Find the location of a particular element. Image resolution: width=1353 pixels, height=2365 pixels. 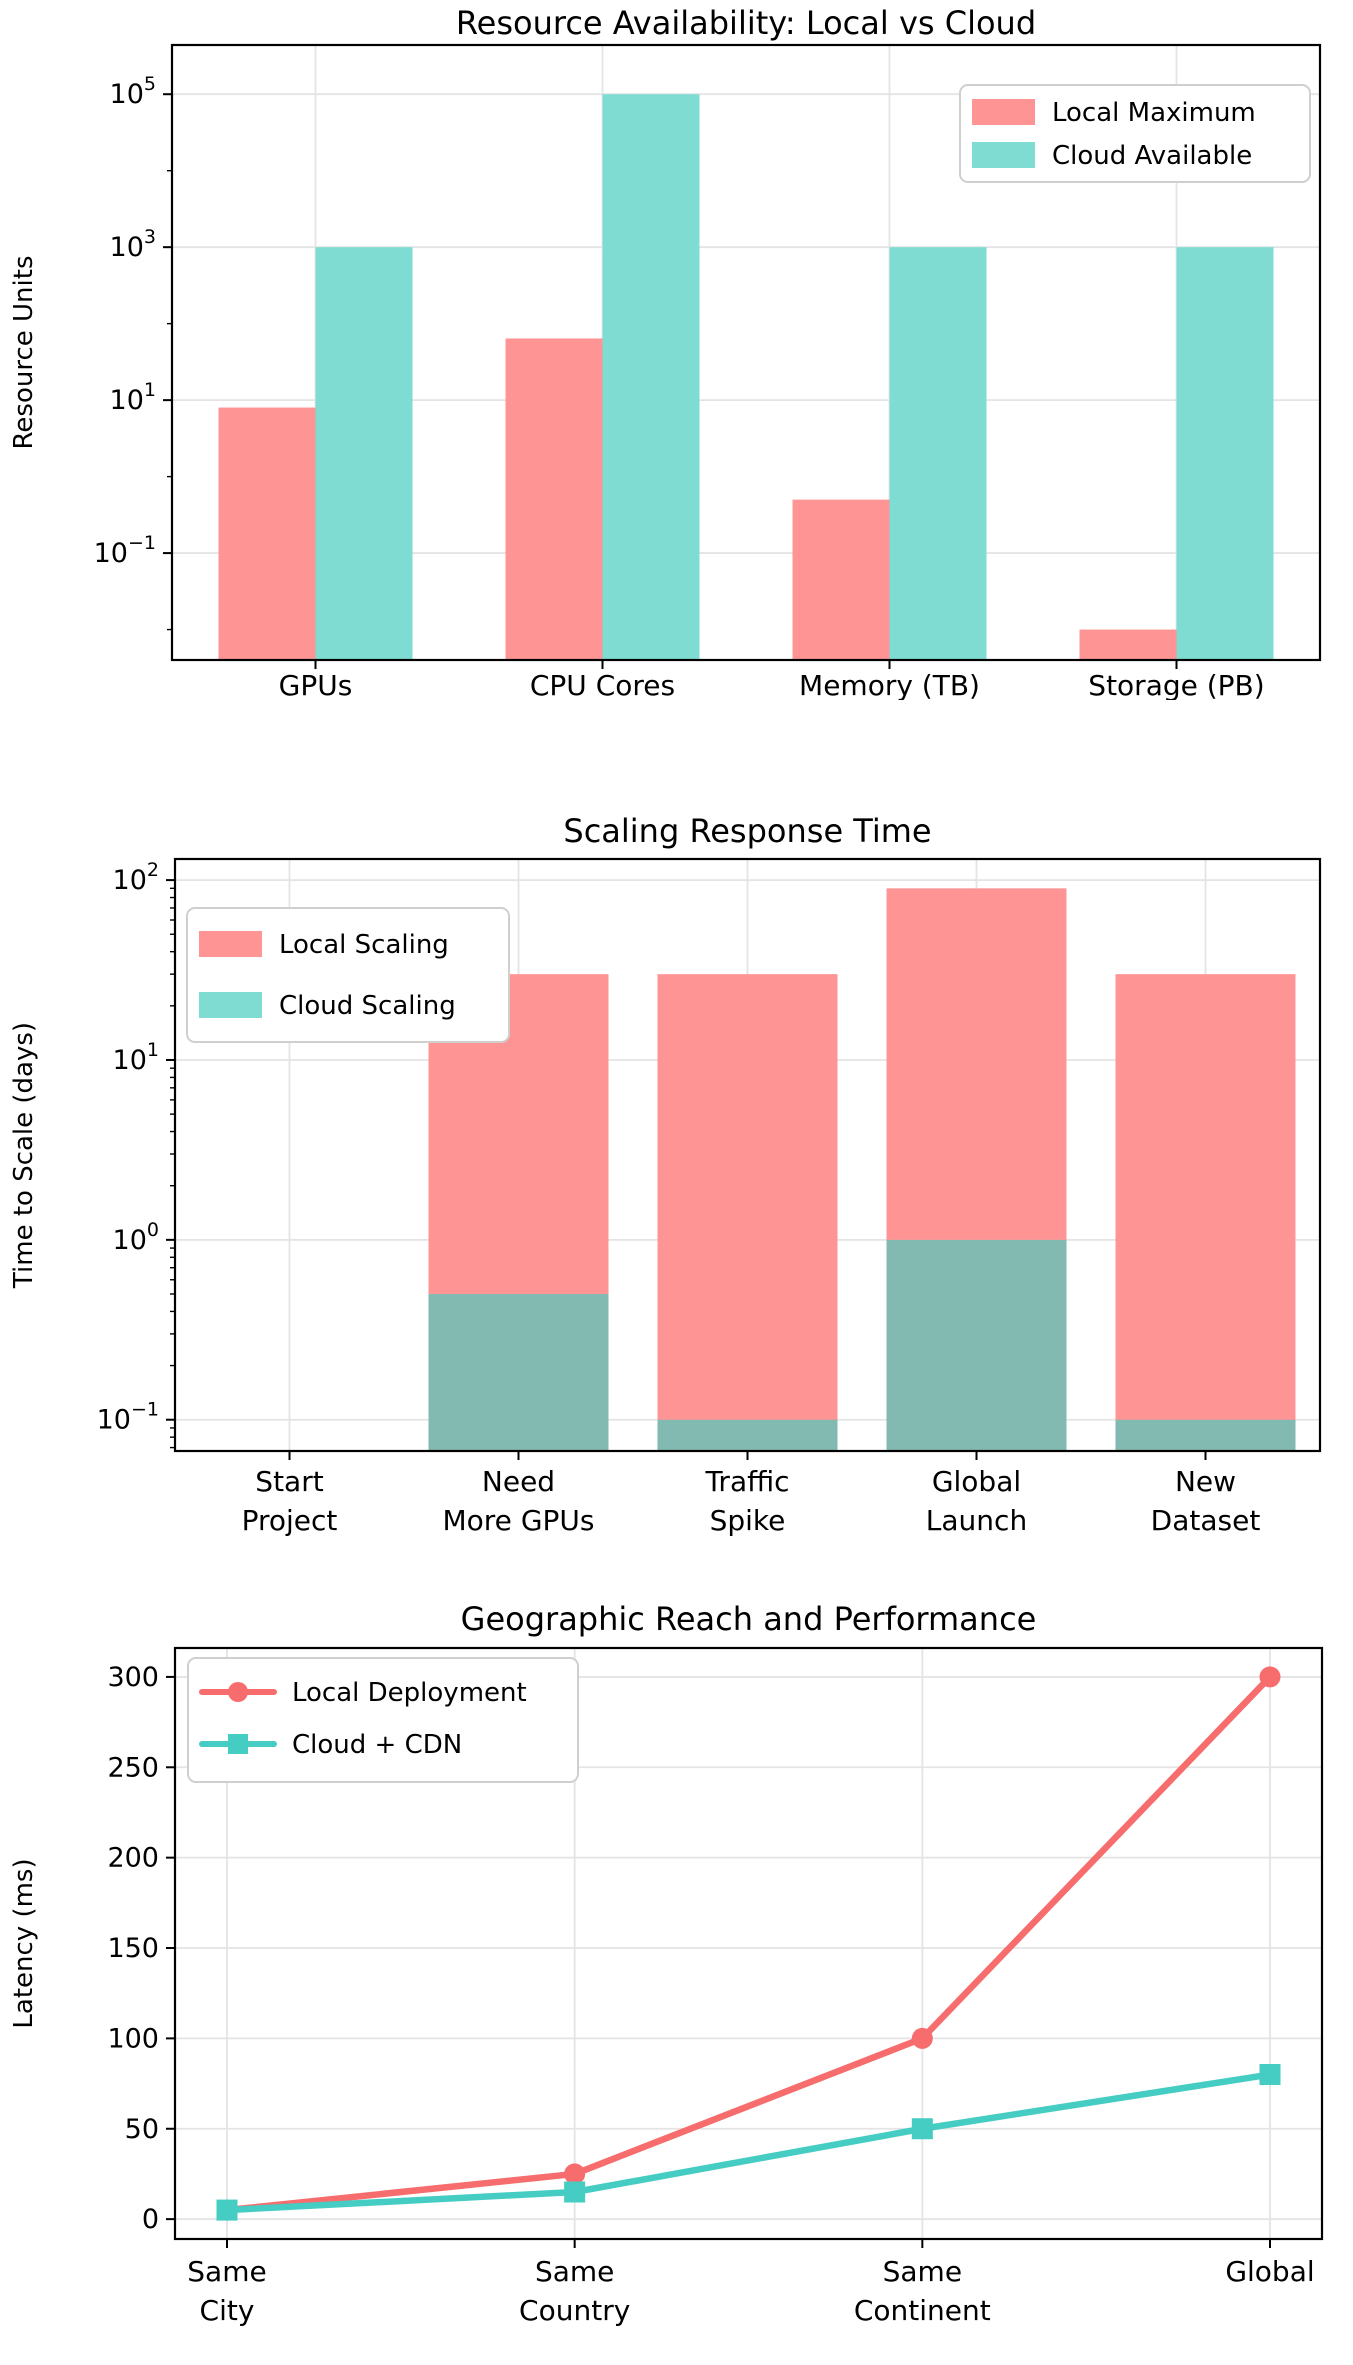

y-tick-label: 300 is located at coordinates (133, 1677).